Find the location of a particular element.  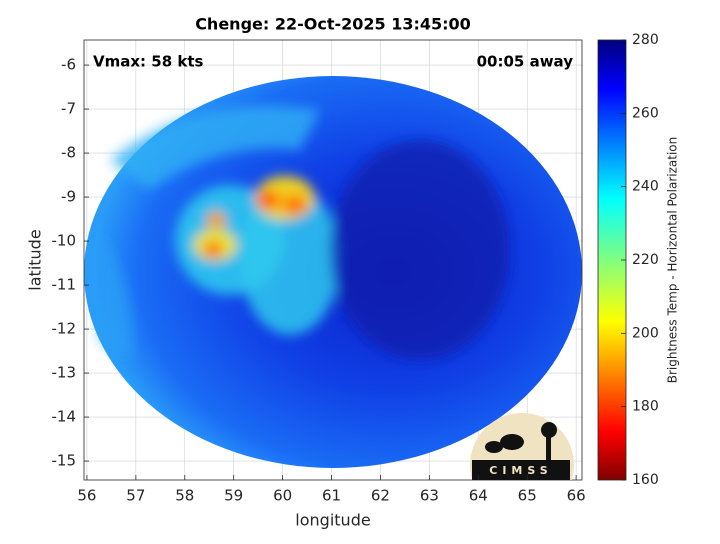

x-tick-label: 61 is located at coordinates (331, 496).